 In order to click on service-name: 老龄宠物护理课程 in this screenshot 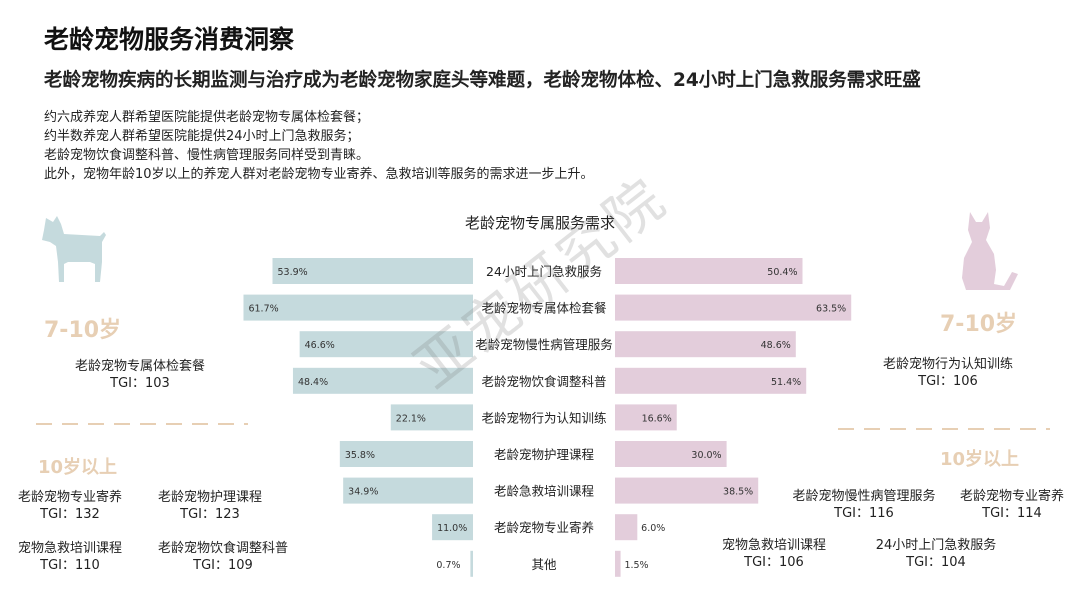, I will do `click(209, 497)`.